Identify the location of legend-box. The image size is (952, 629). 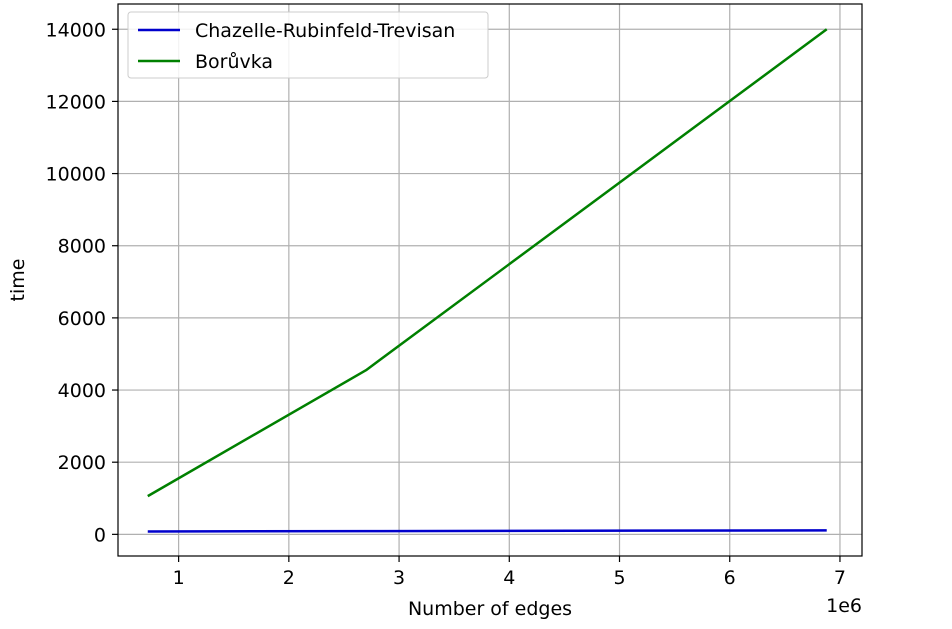
(308, 45).